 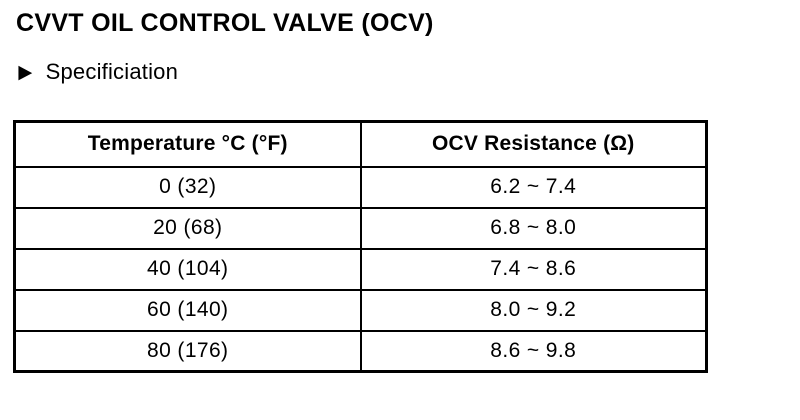 I want to click on specification-section-header: ▶ Specificiation, so click(x=98, y=72).